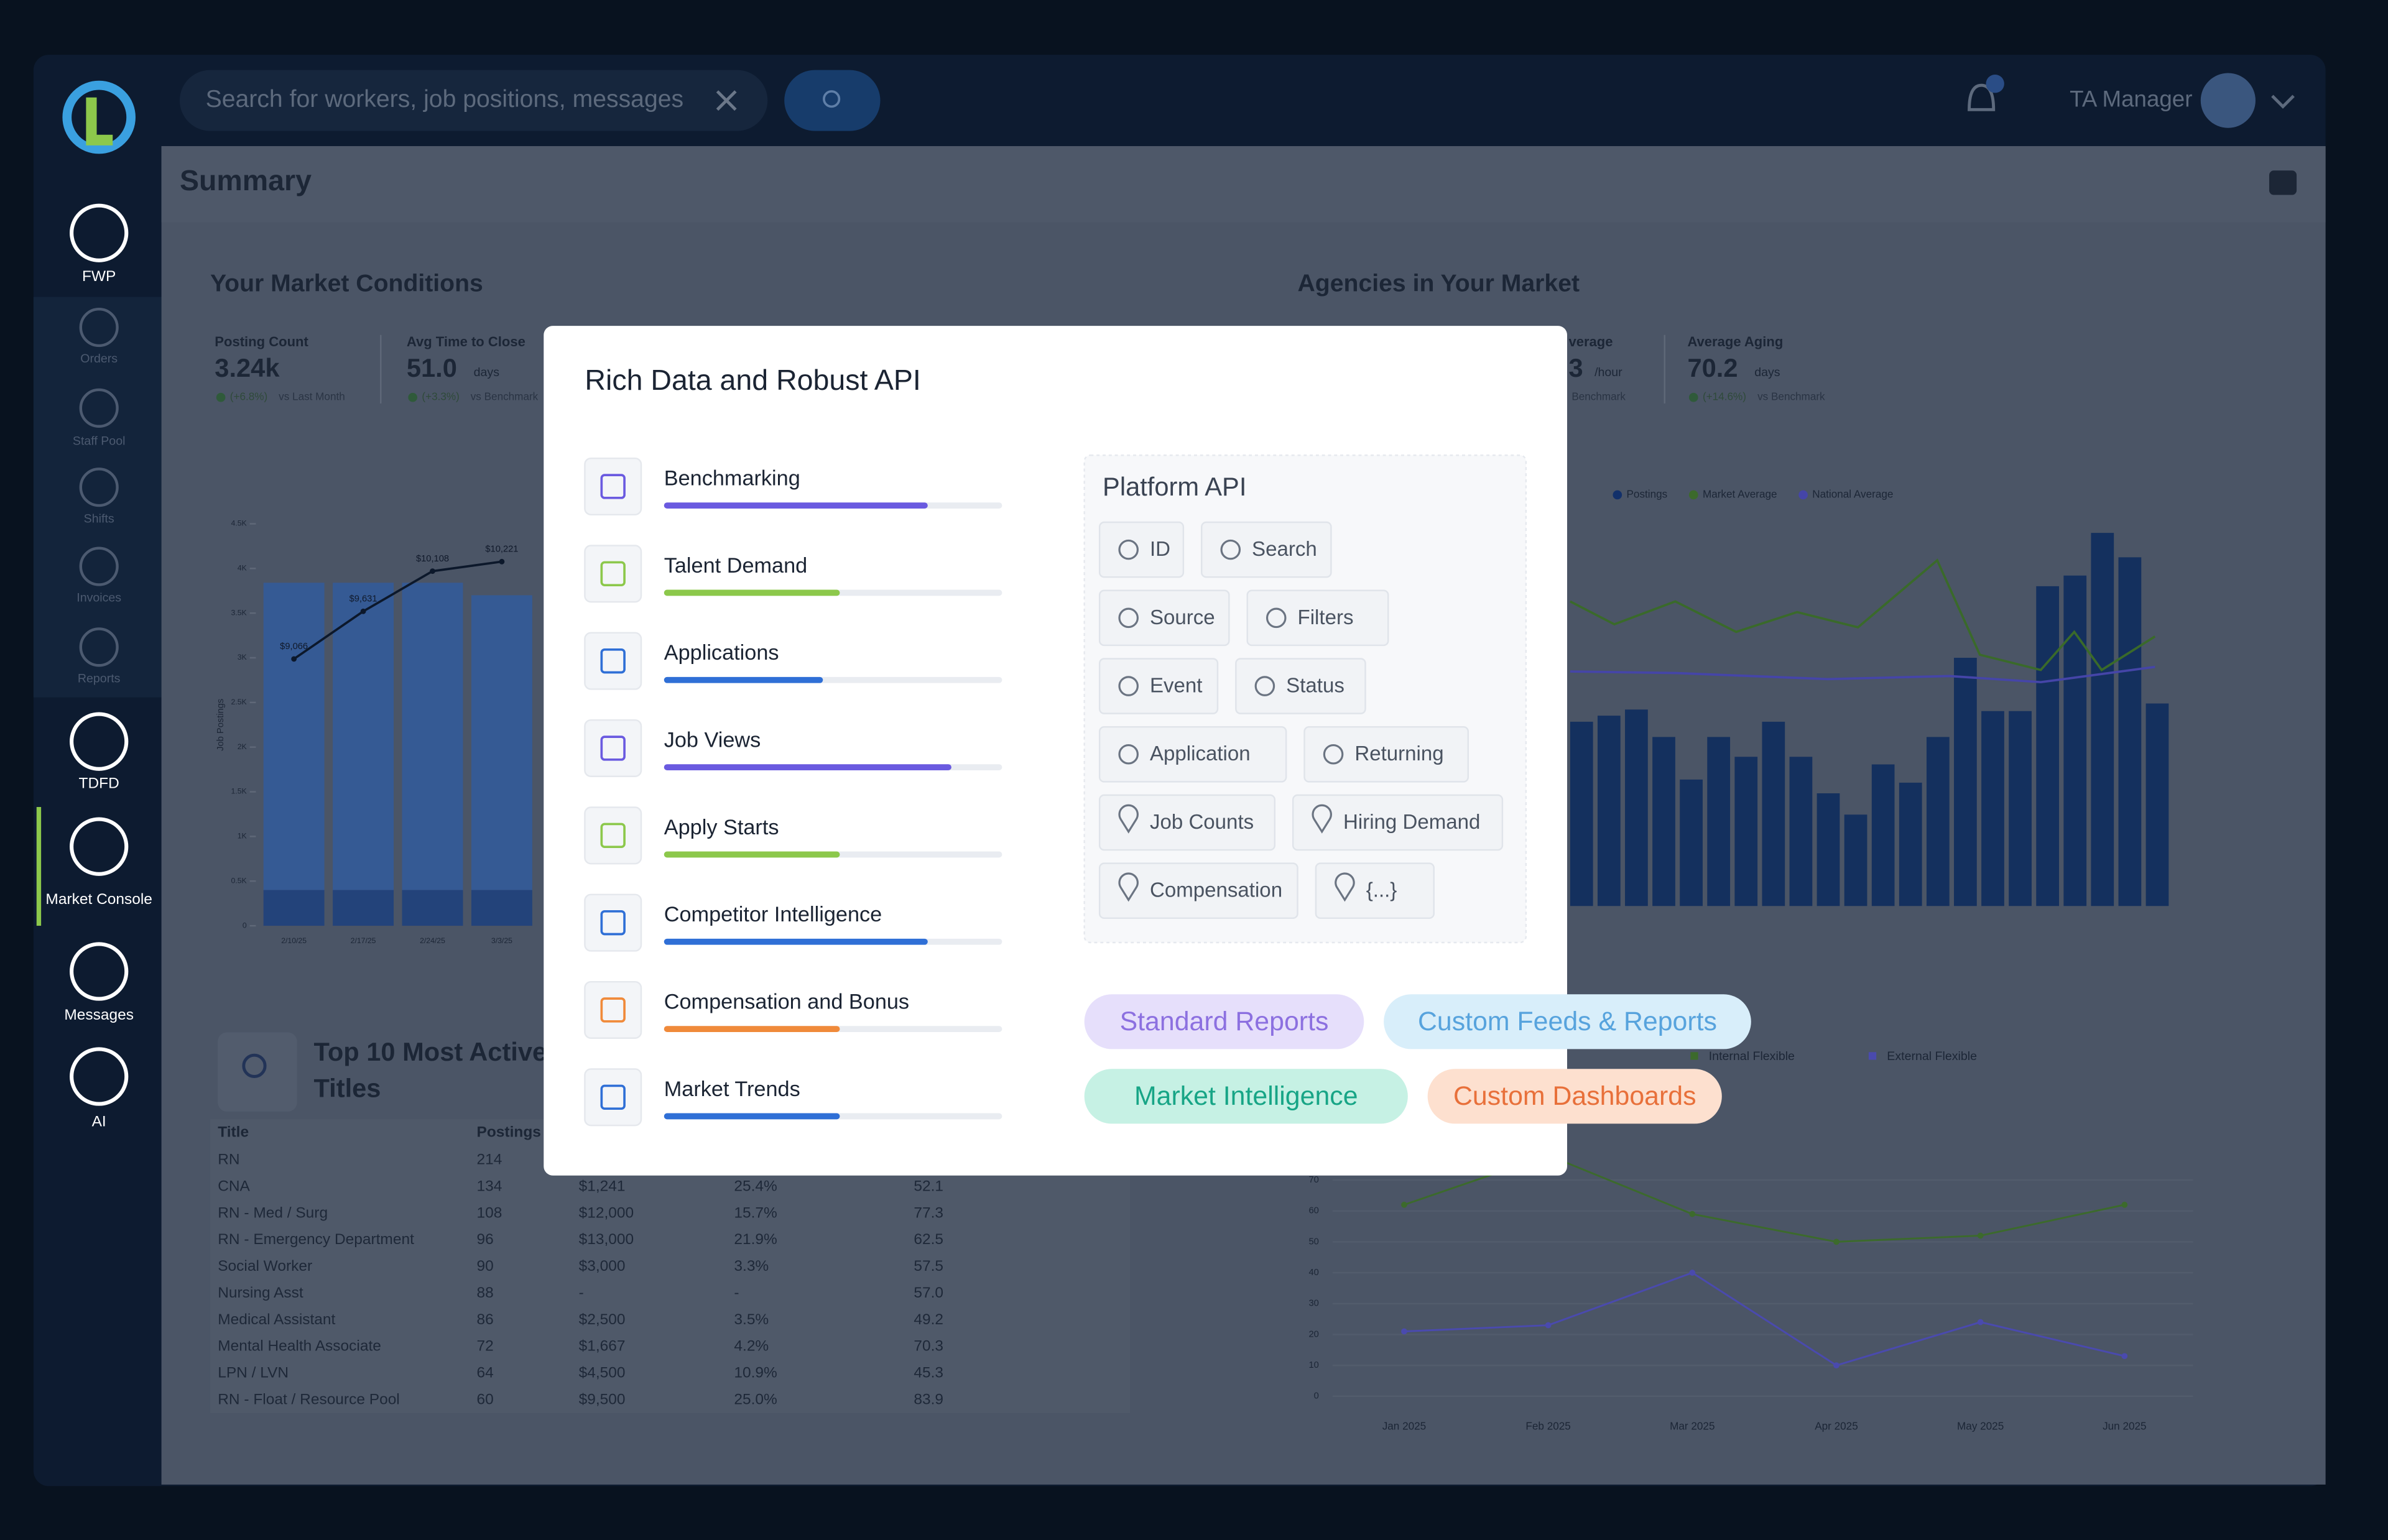 The height and width of the screenshot is (1540, 2388). Describe the element at coordinates (1176, 686) in the screenshot. I see `chip-label: Event` at that location.